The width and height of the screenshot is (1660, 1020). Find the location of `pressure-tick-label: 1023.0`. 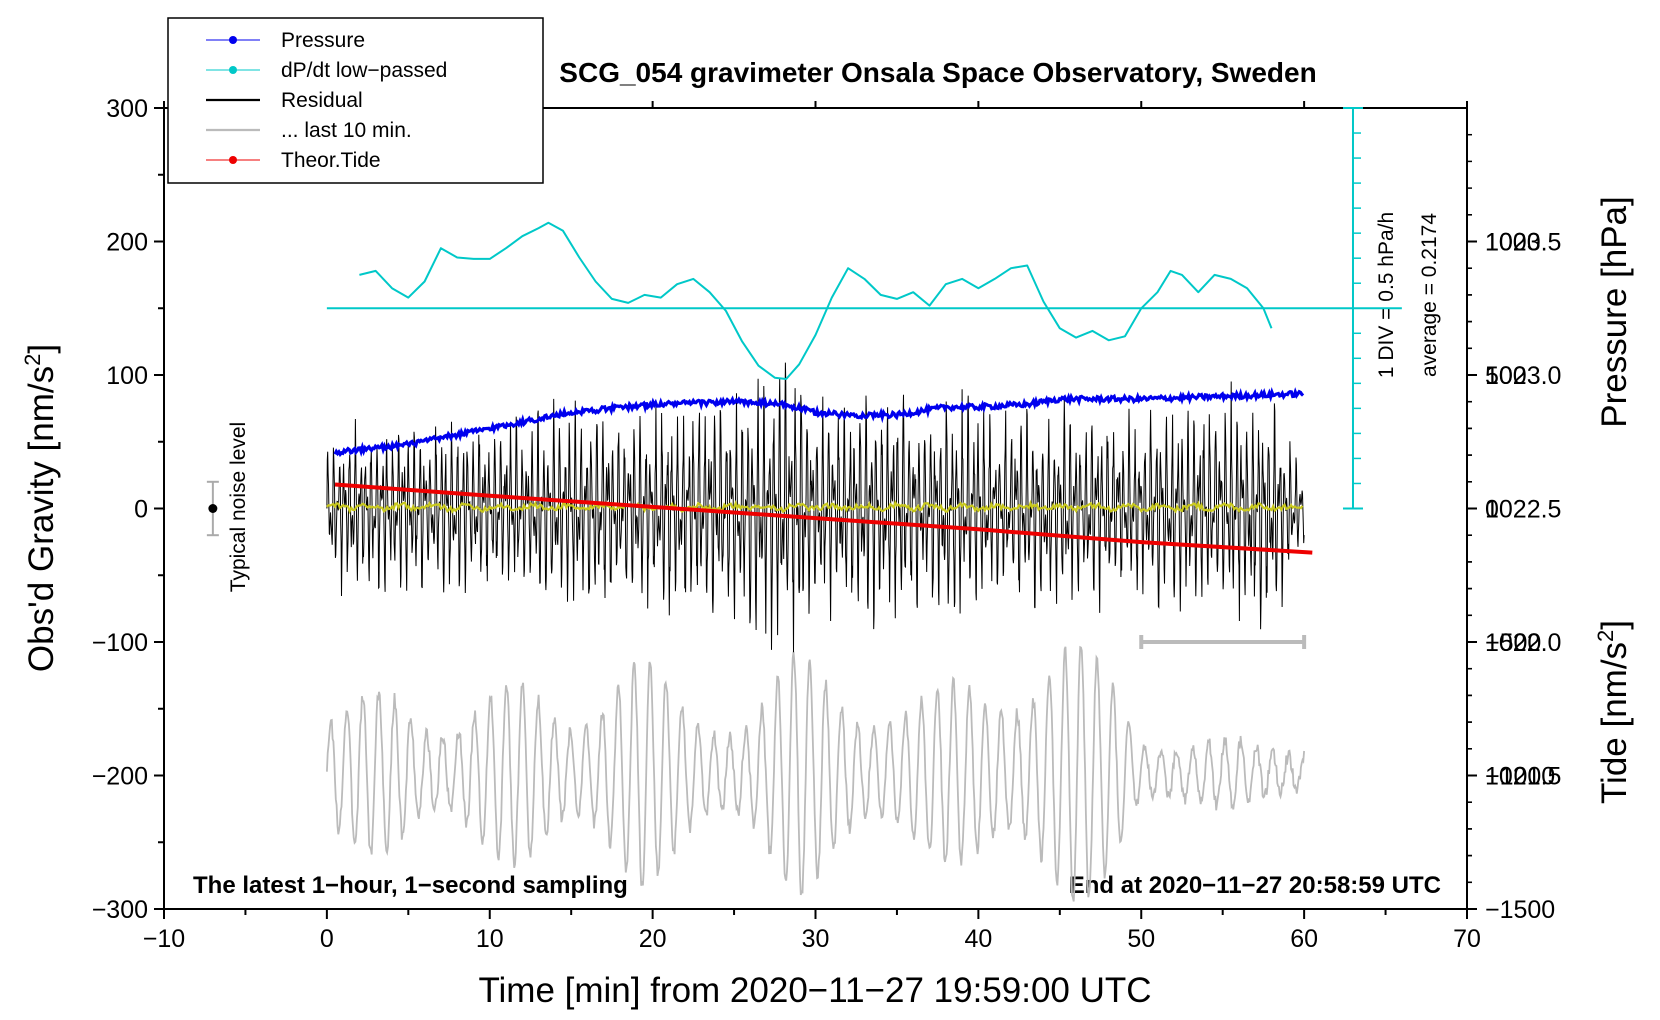

pressure-tick-label: 1023.0 is located at coordinates (1523, 376).